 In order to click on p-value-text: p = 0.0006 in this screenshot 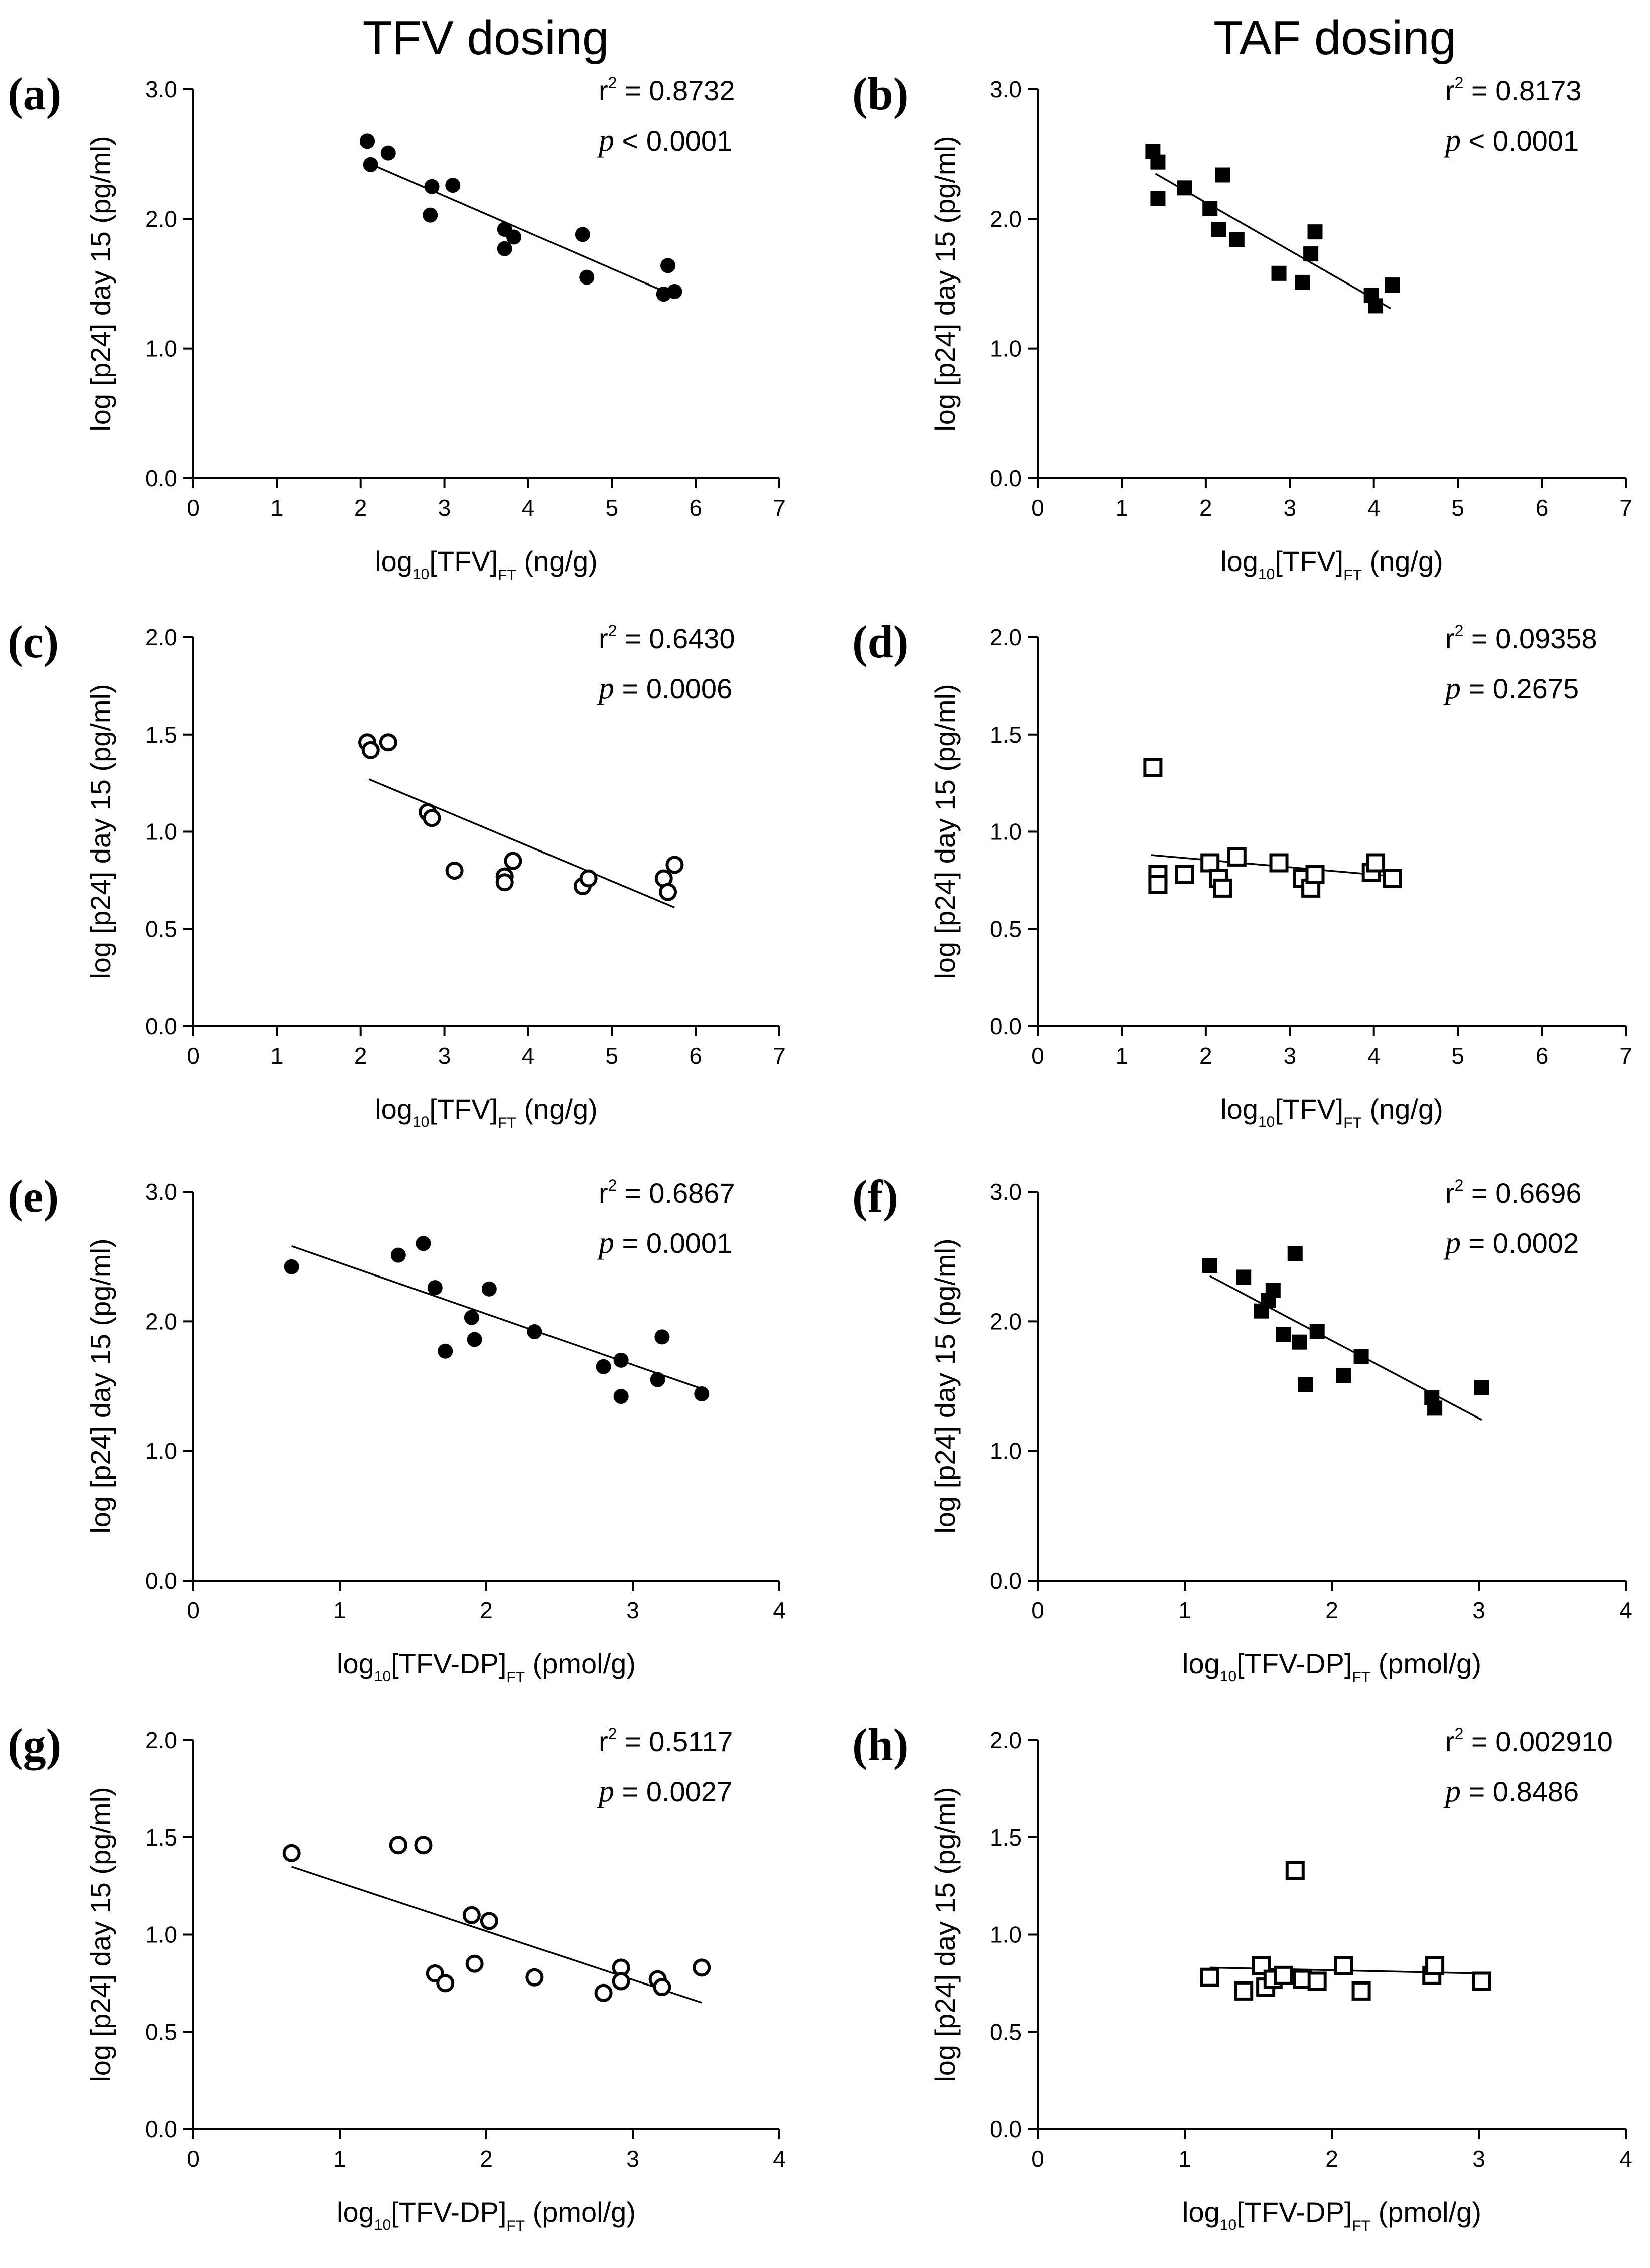, I will do `click(664, 688)`.